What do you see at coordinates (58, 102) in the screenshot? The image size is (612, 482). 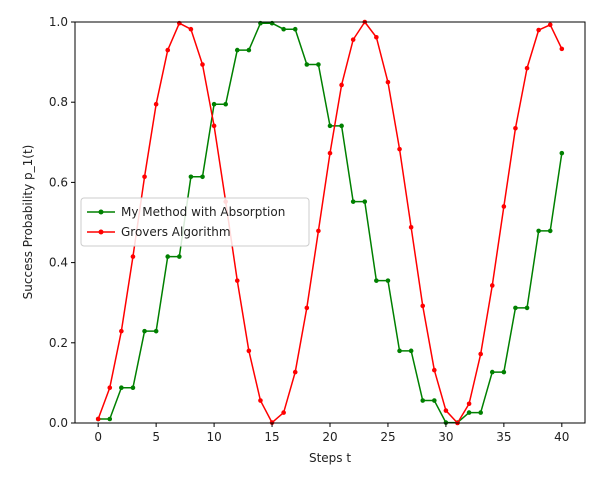 I see `y-tick-label: 0.8` at bounding box center [58, 102].